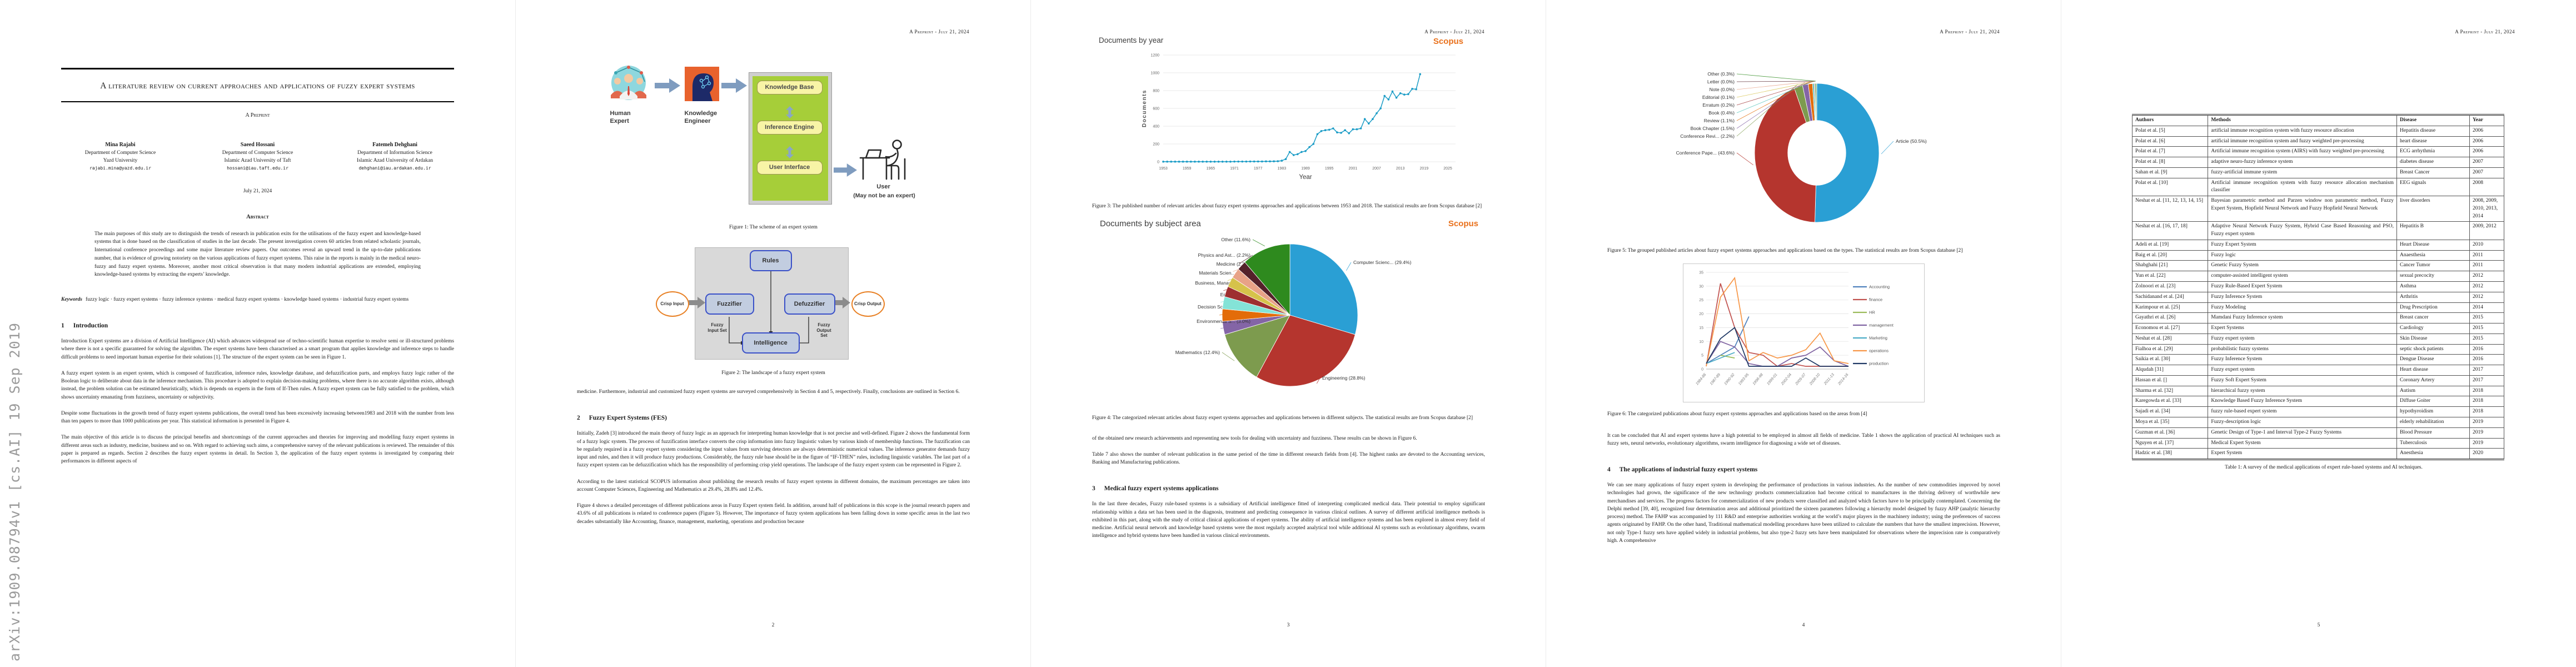  What do you see at coordinates (823, 330) in the screenshot?
I see `fuzzy-output-set-label: Fuzzy Output Set` at bounding box center [823, 330].